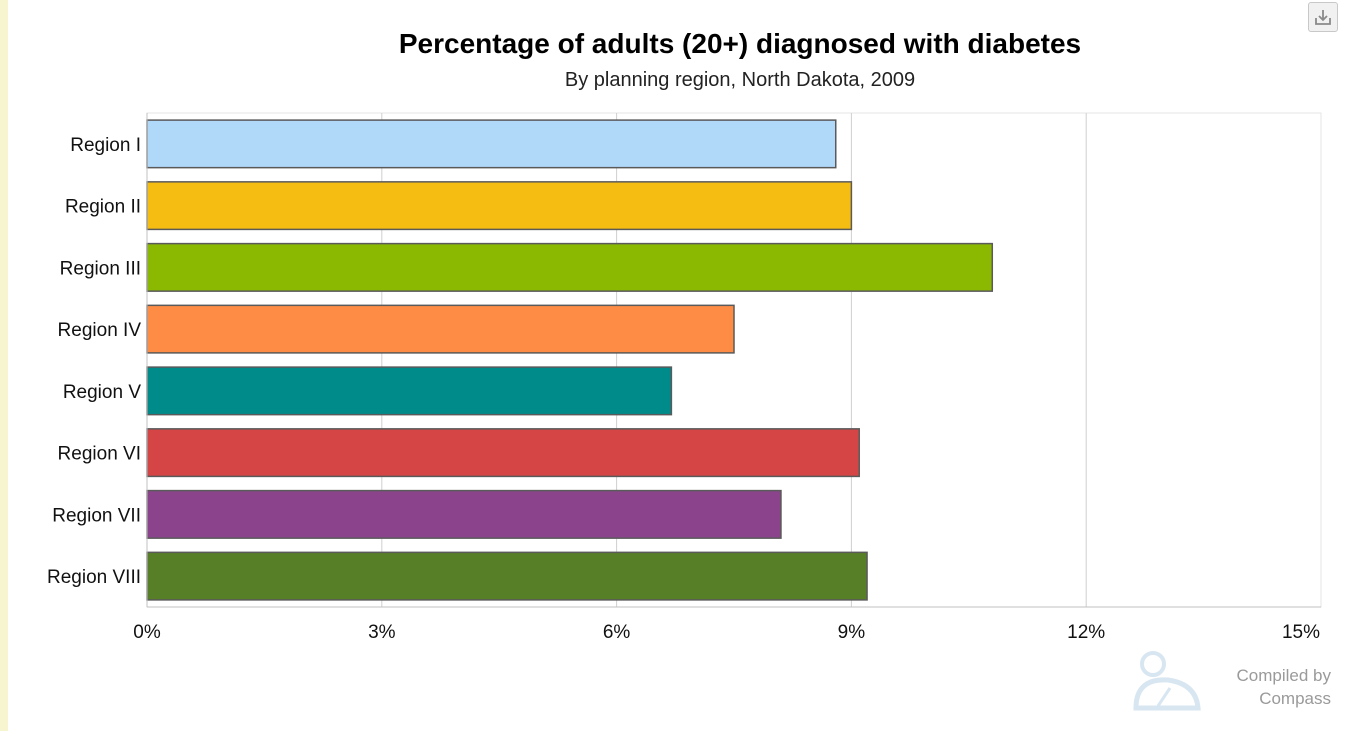 The width and height of the screenshot is (1352, 731). I want to click on category-label: Region VIII, so click(94, 577).